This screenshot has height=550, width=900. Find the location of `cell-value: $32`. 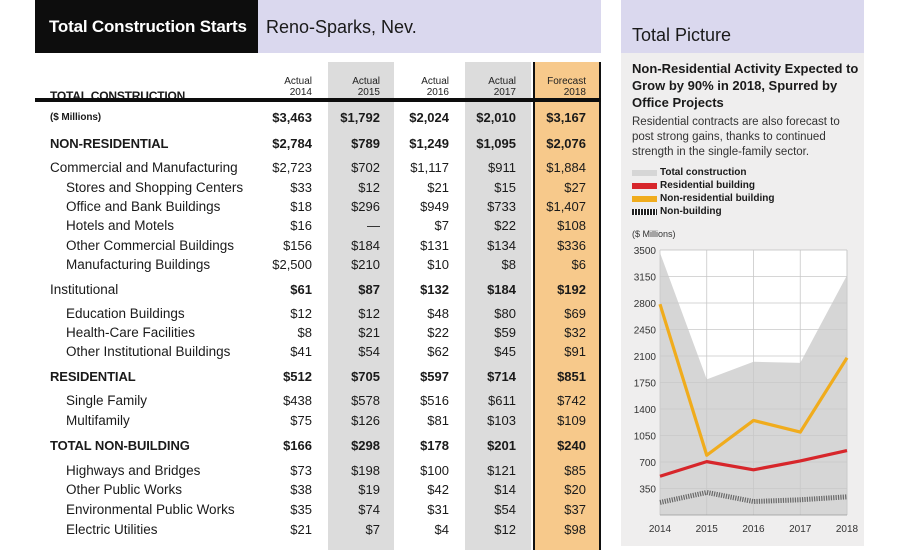

cell-value: $32 is located at coordinates (575, 332).